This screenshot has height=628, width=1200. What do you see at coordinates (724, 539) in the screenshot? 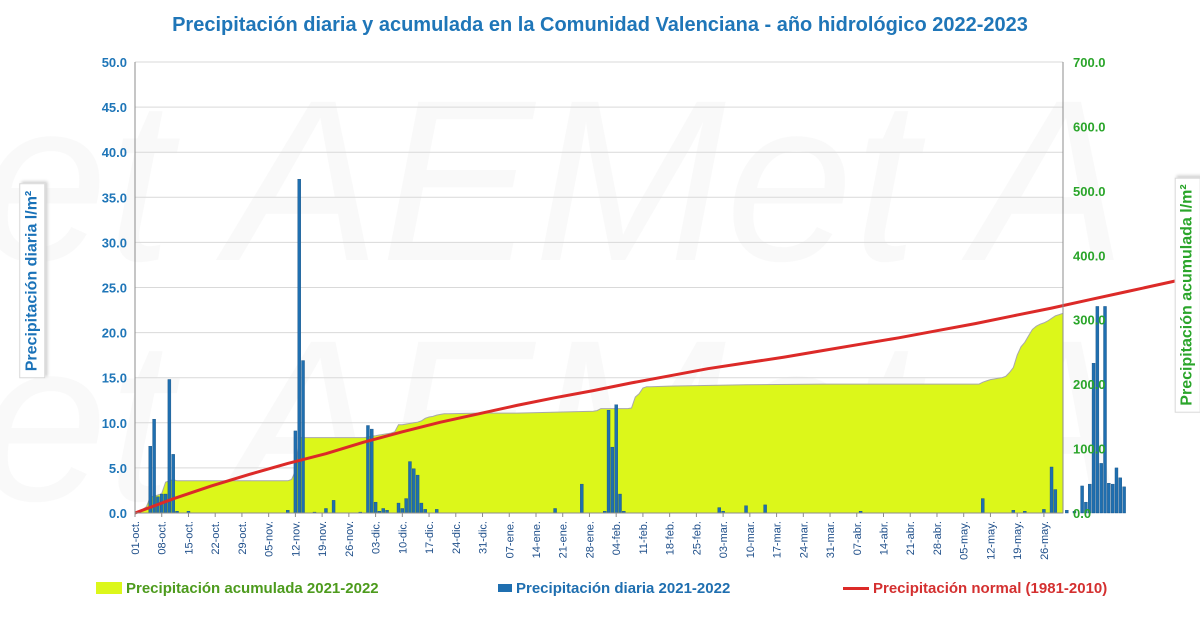
I see `x-tick-label: 03-mar.` at bounding box center [724, 539].